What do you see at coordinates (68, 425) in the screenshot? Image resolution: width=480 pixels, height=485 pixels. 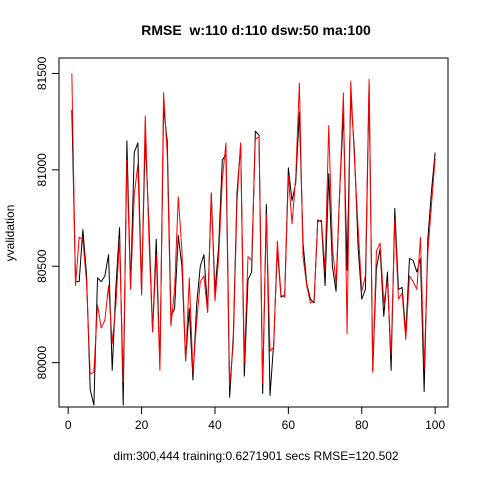 I see `x-tick-label: 0` at bounding box center [68, 425].